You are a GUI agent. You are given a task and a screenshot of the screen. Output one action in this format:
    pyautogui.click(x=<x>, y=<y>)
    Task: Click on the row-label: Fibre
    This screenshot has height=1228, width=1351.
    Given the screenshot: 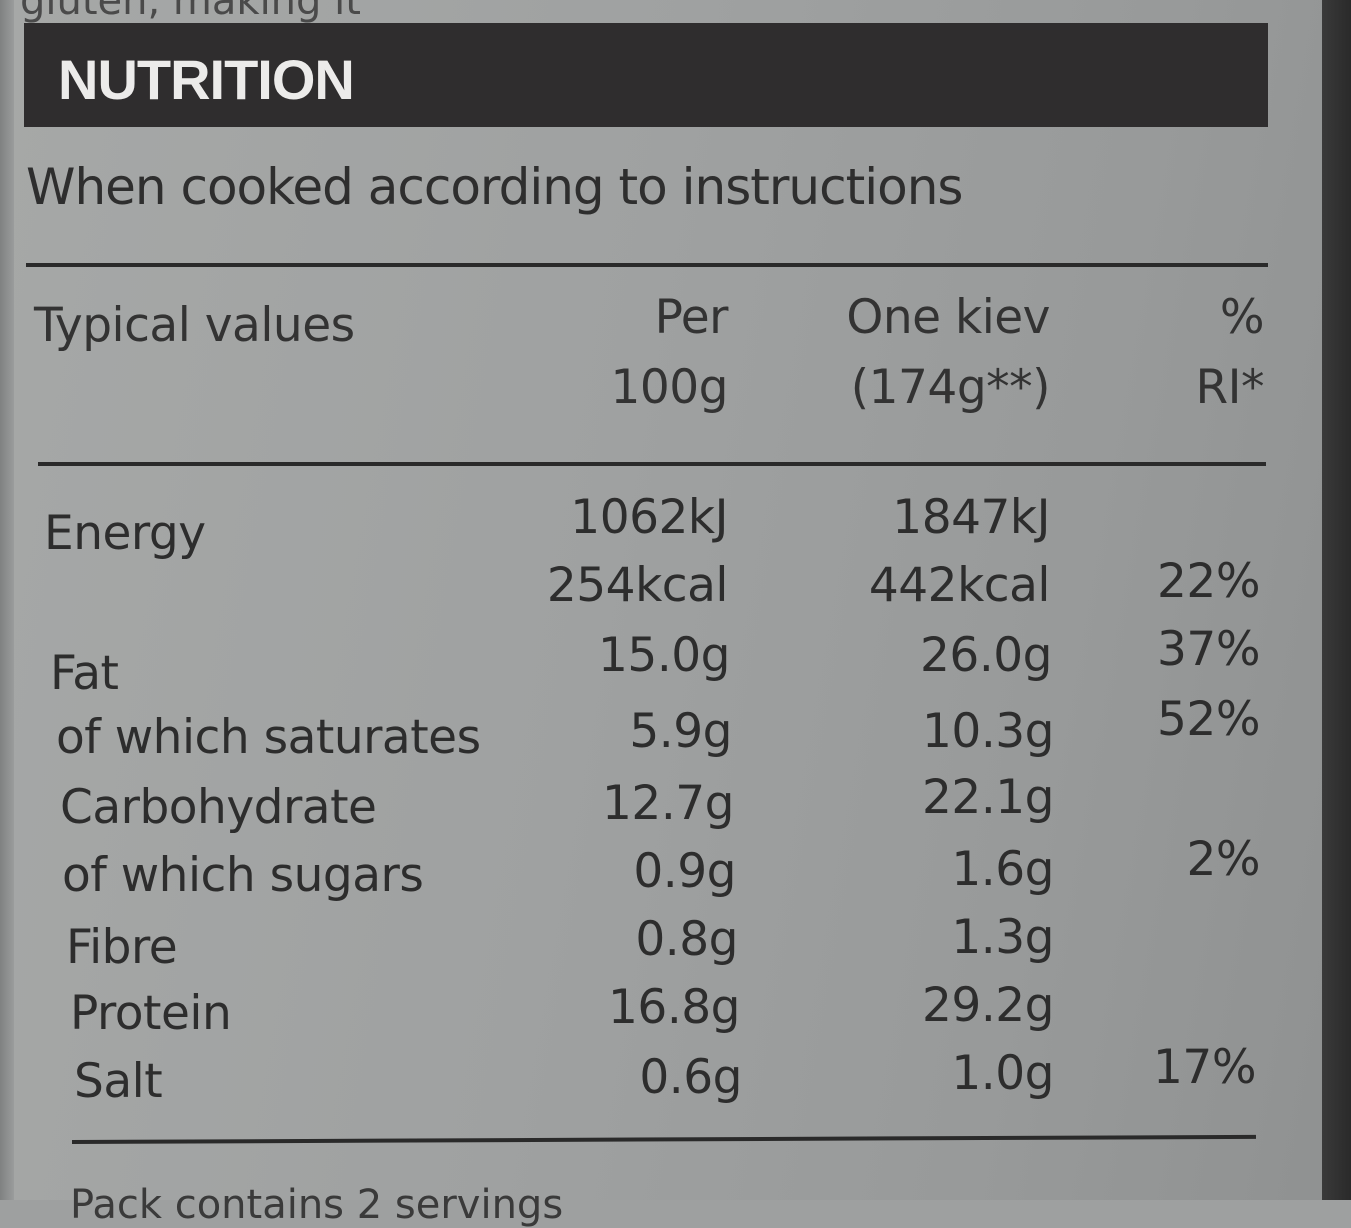 What is the action you would take?
    pyautogui.click(x=122, y=947)
    